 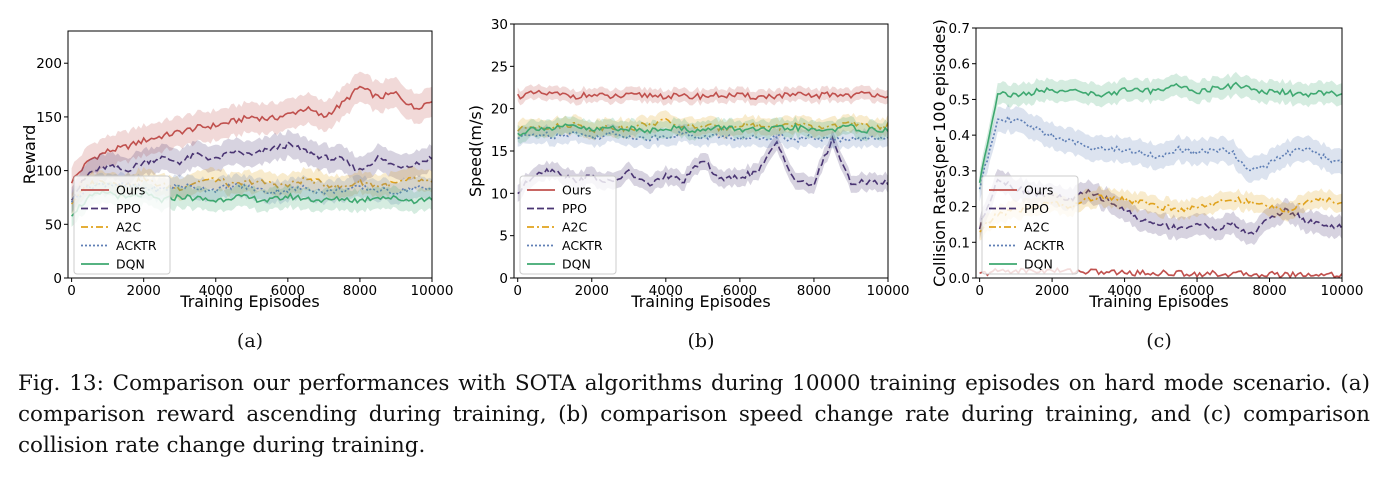 What do you see at coordinates (959, 172) in the screenshot?
I see `y-tick-label: 0.3` at bounding box center [959, 172].